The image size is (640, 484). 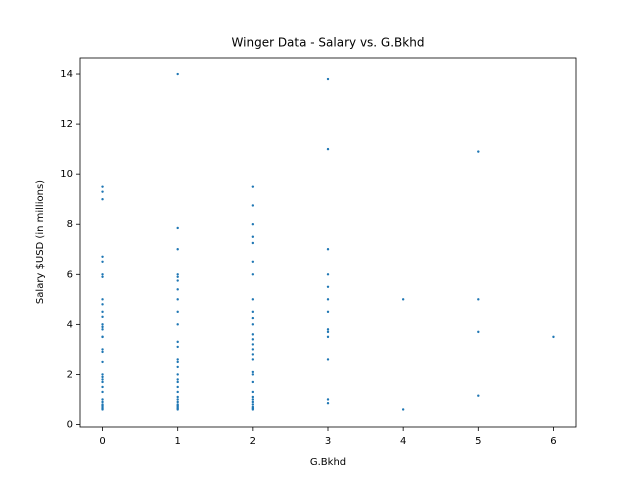 What do you see at coordinates (328, 441) in the screenshot?
I see `x-tick-label: 3` at bounding box center [328, 441].